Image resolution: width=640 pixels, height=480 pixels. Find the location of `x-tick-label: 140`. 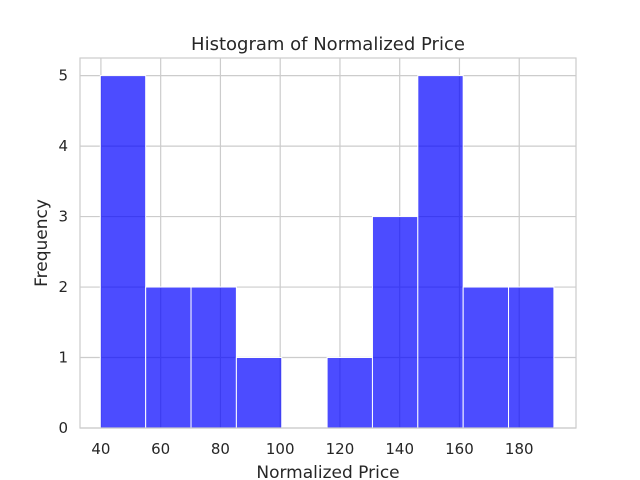

x-tick-label: 140 is located at coordinates (399, 449).